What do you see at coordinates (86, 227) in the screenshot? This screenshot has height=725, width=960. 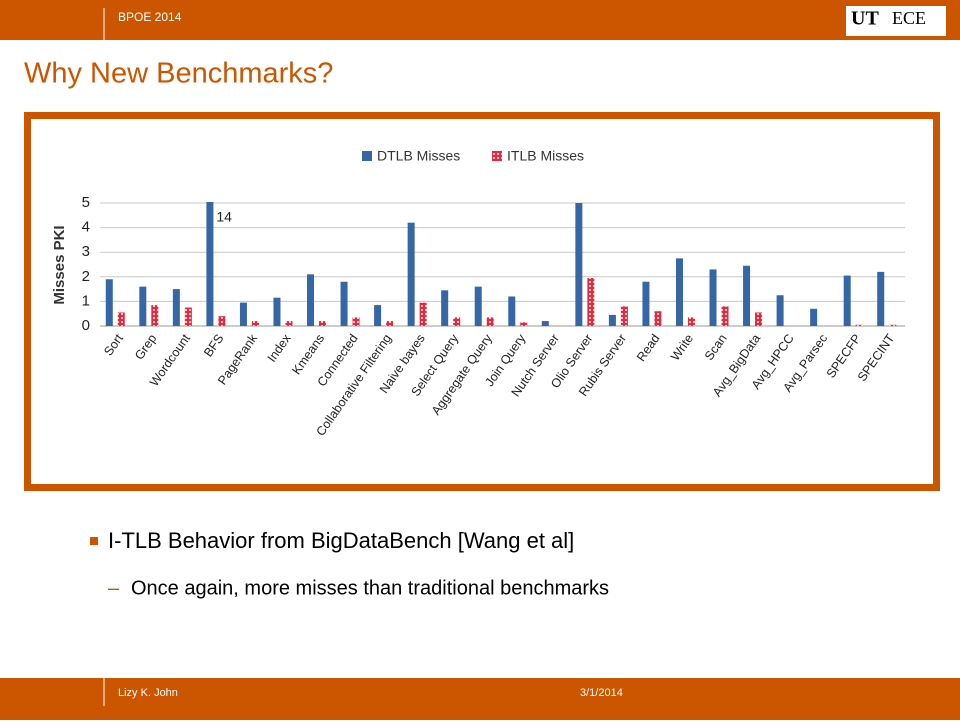 I see `y-tick-label: 4` at bounding box center [86, 227].